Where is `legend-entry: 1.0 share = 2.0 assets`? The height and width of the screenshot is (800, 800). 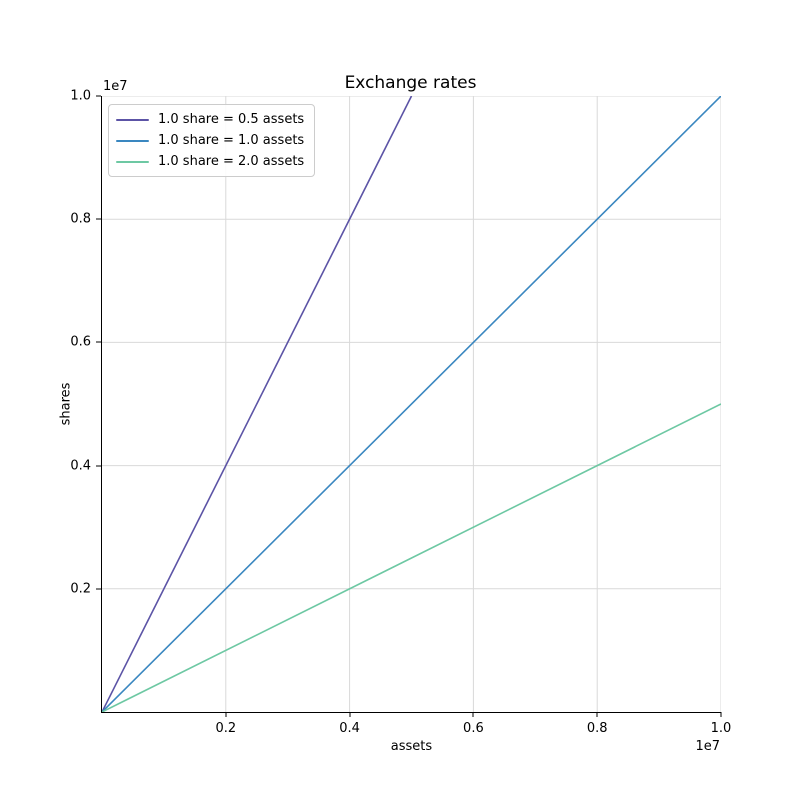 legend-entry: 1.0 share = 2.0 assets is located at coordinates (210, 161).